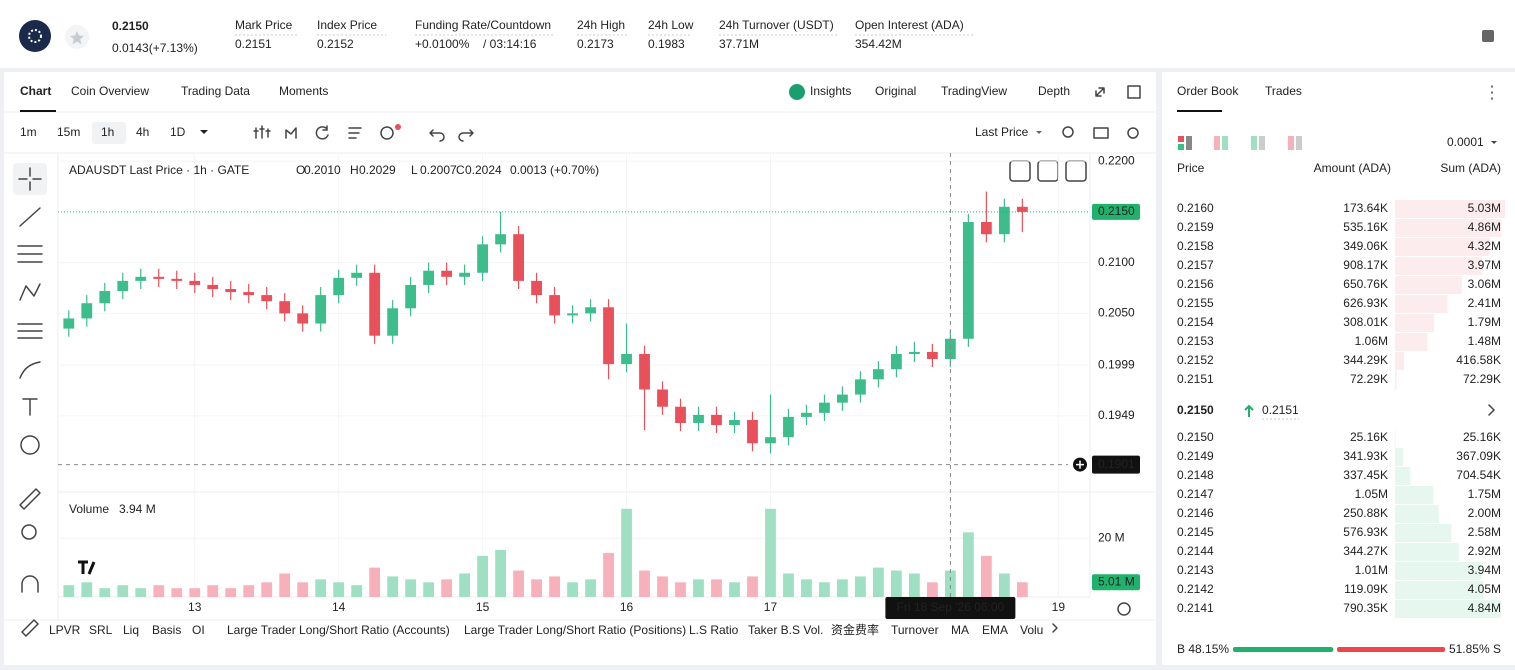 This screenshot has width=1515, height=670. What do you see at coordinates (30, 179) in the screenshot?
I see `tool-crosshair` at bounding box center [30, 179].